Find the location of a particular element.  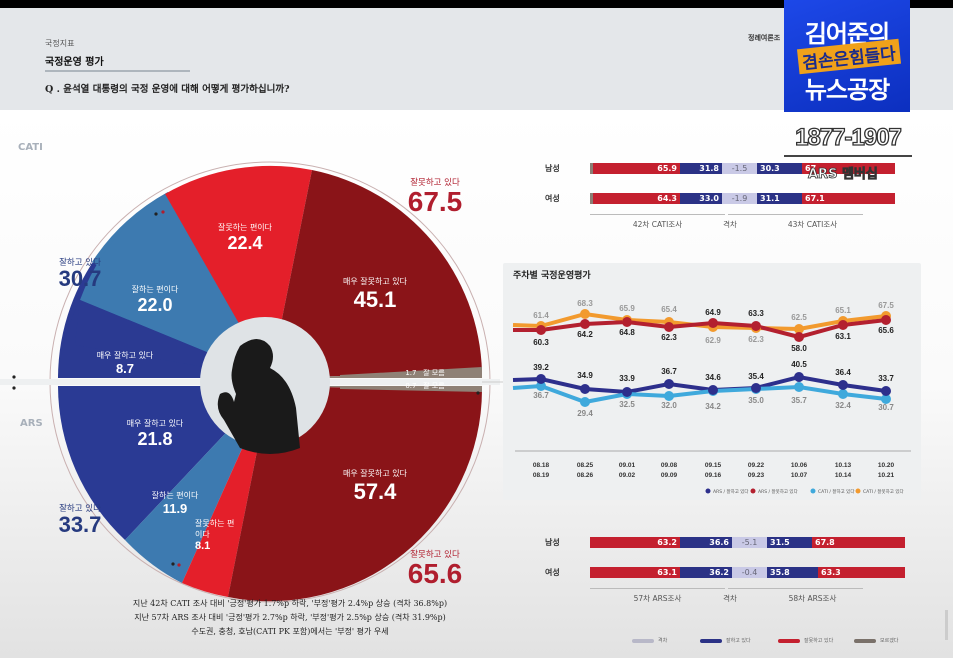

cati-very-bad-label: 매우 잘못하고 있다 45.1 is located at coordinates (375, 294).